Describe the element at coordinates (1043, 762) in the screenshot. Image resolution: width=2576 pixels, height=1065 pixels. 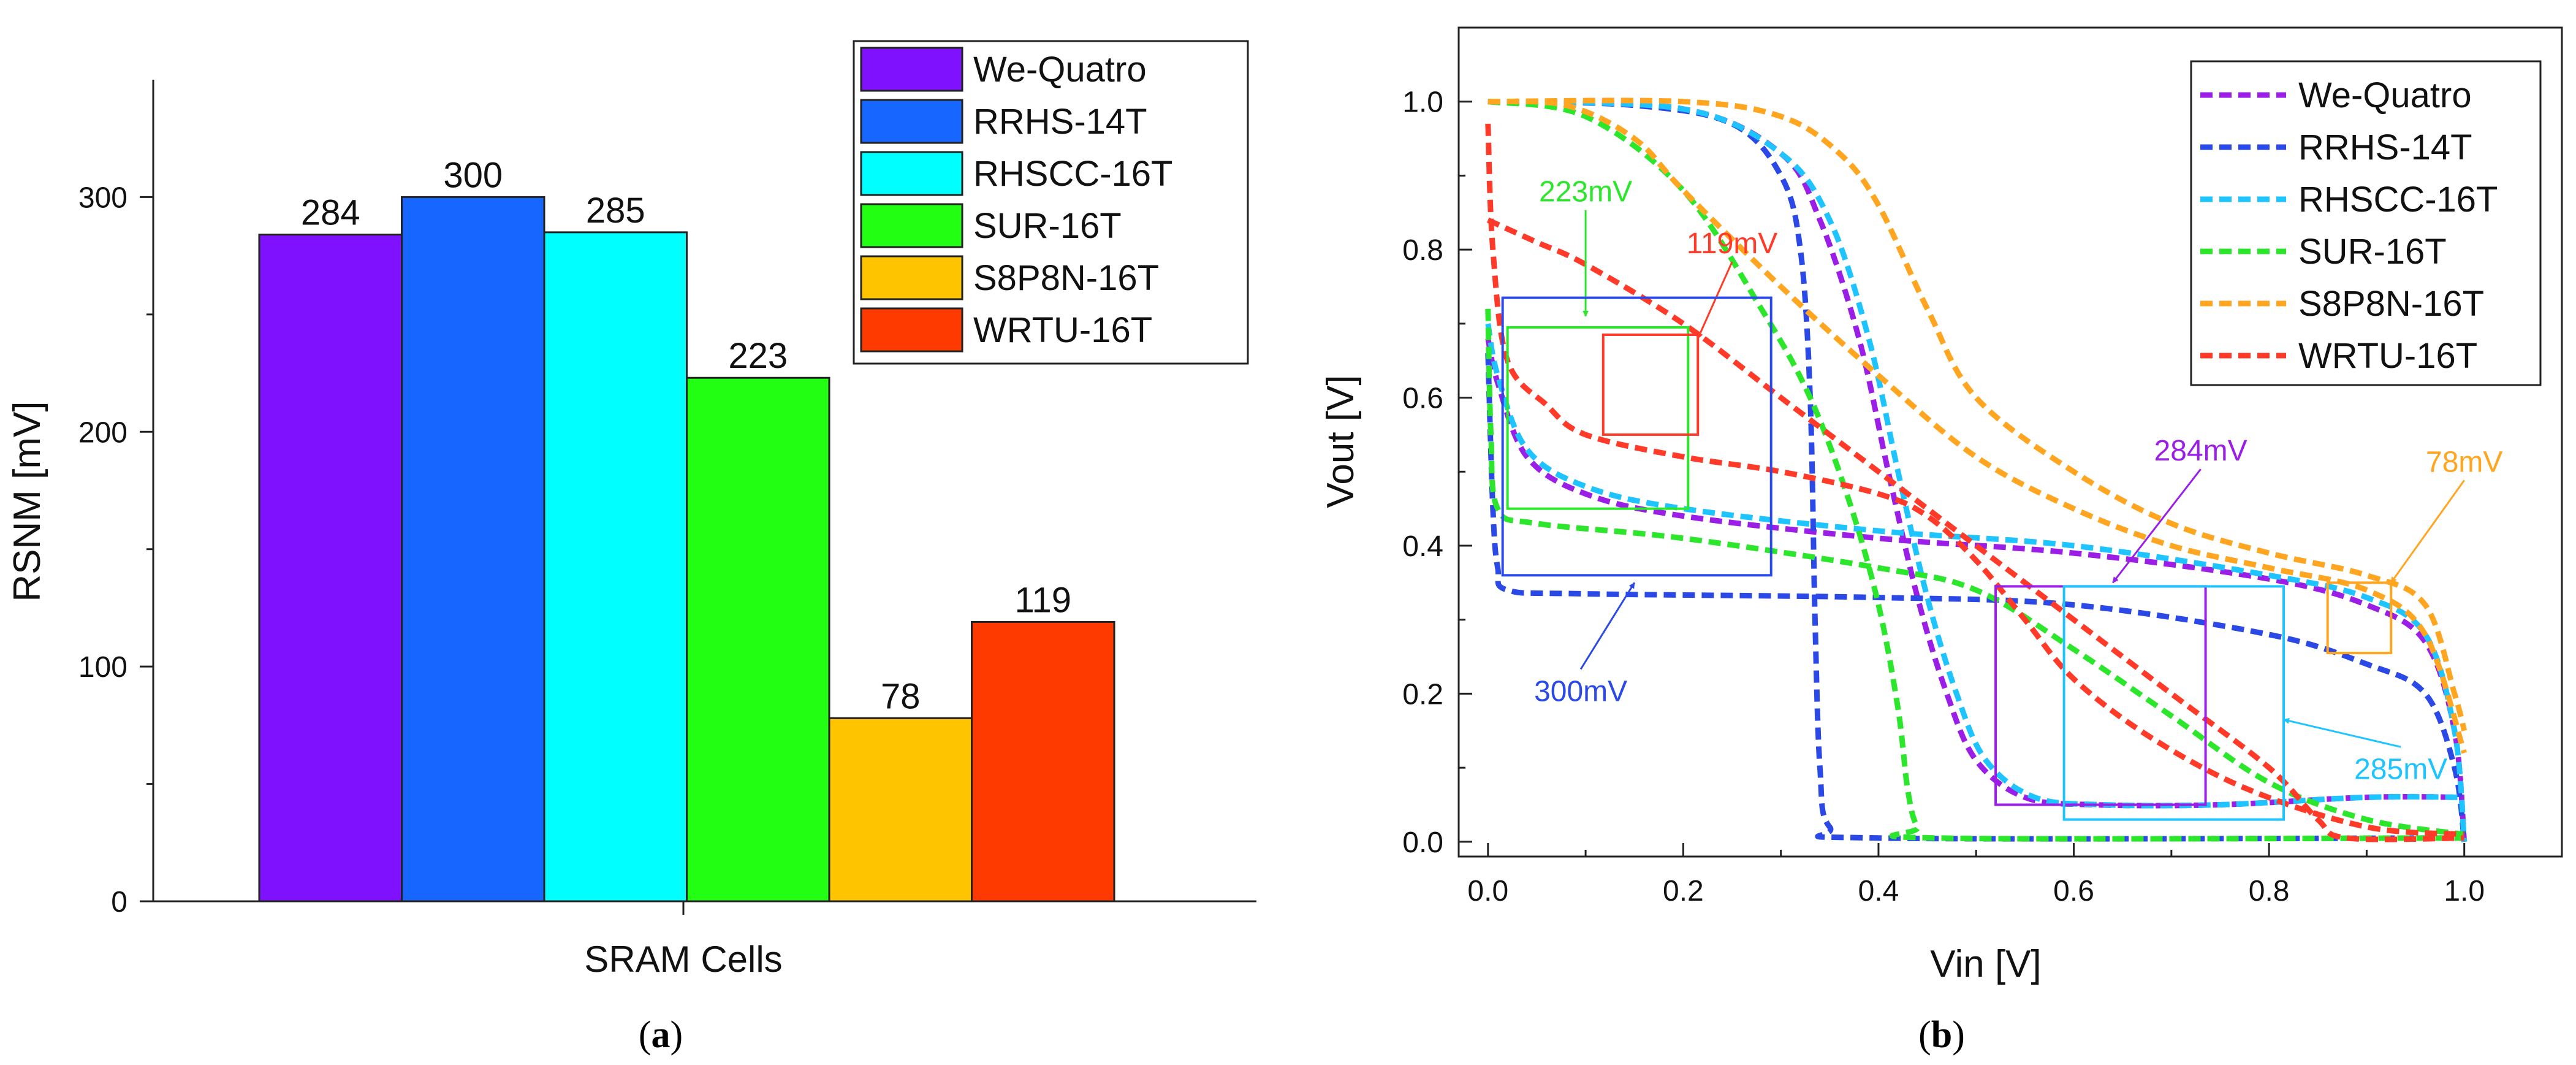
I see `bar-wrtu-16t` at that location.